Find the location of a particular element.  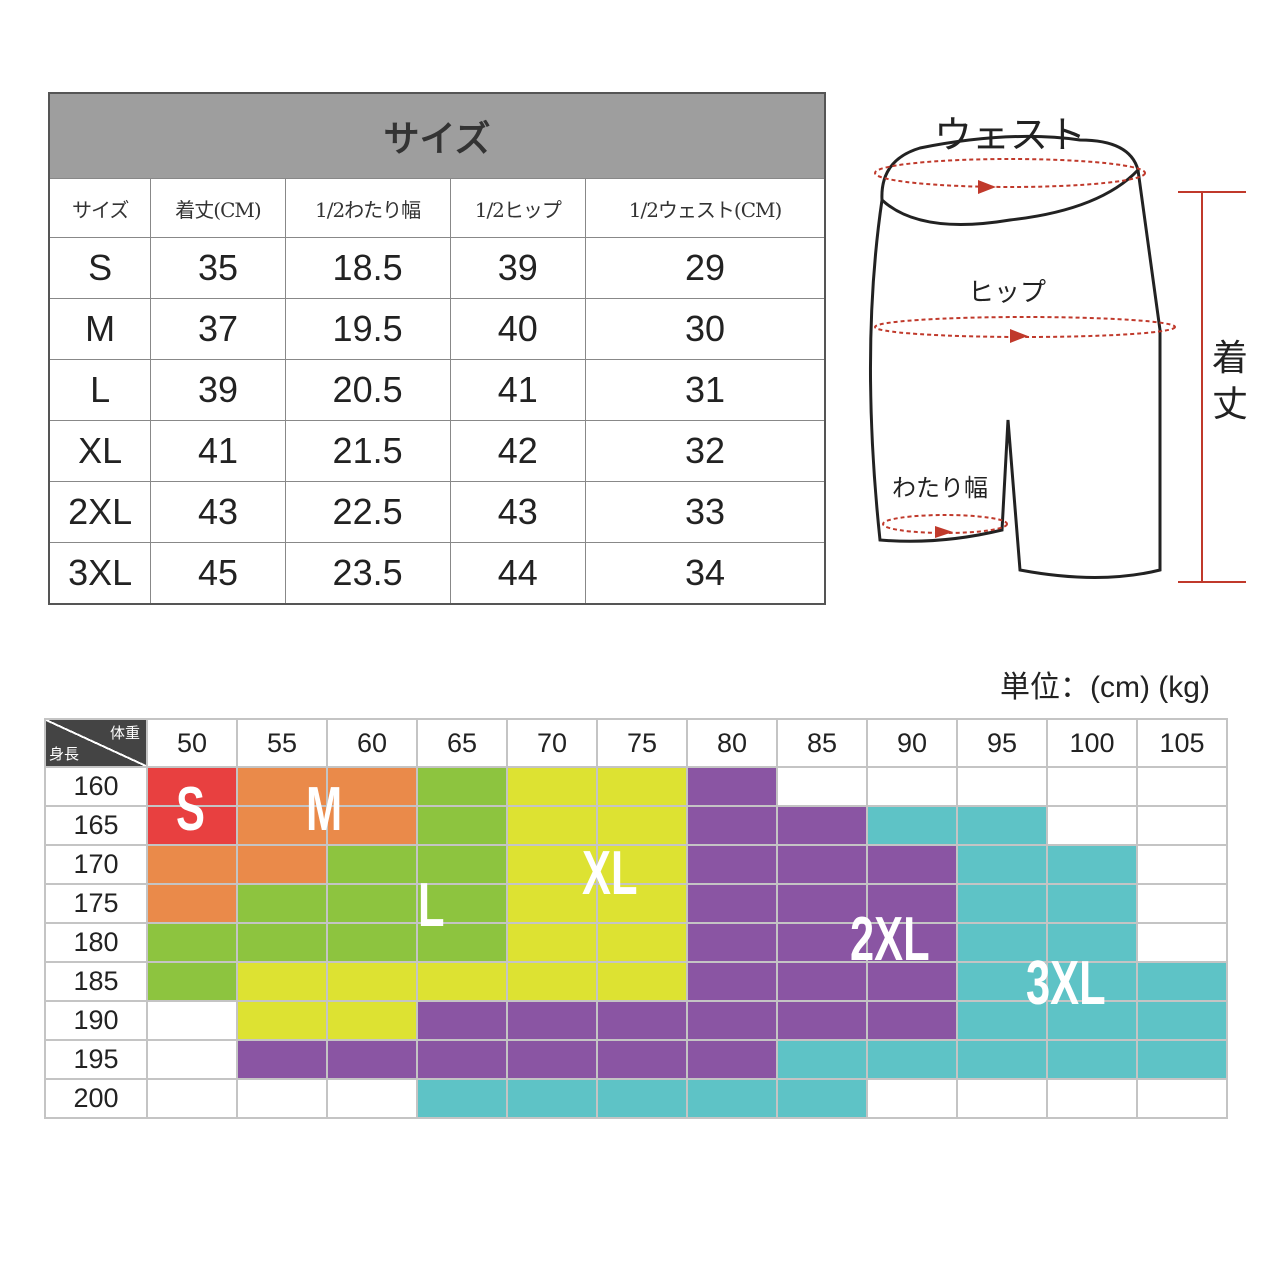

grid-corner: 体重 身長 is located at coordinates (96, 743).